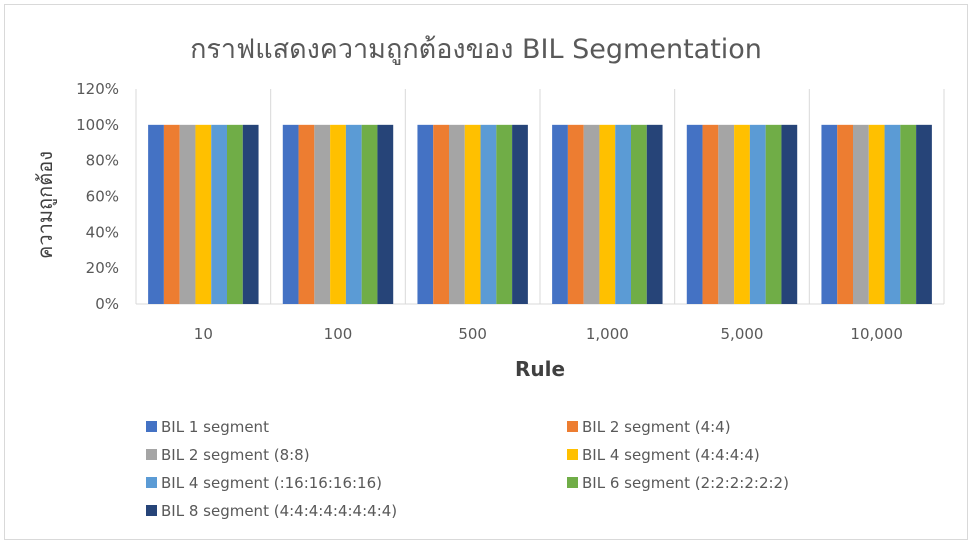 The height and width of the screenshot is (548, 976). I want to click on legend-label: BIL 2 segment (8:8), so click(235, 455).